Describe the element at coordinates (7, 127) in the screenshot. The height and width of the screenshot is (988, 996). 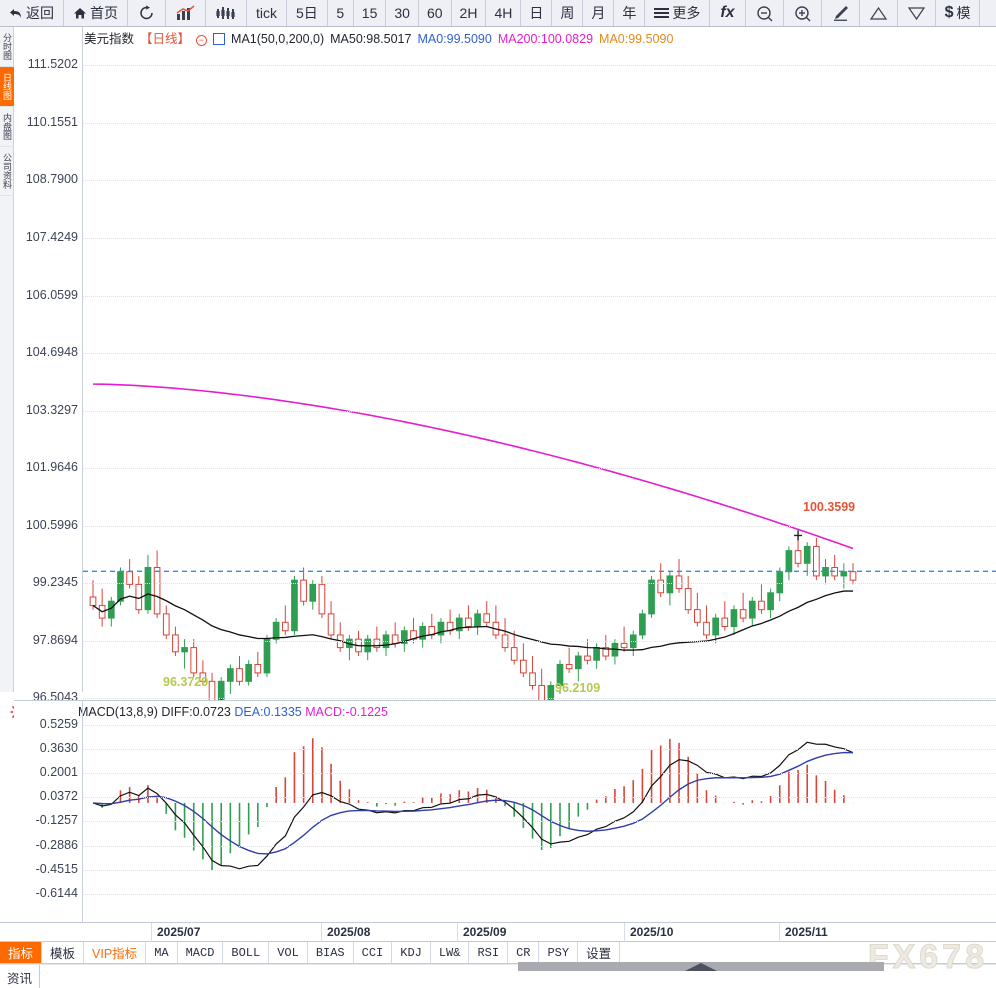
I see `sidebar-tab-inner: 内盘图` at that location.